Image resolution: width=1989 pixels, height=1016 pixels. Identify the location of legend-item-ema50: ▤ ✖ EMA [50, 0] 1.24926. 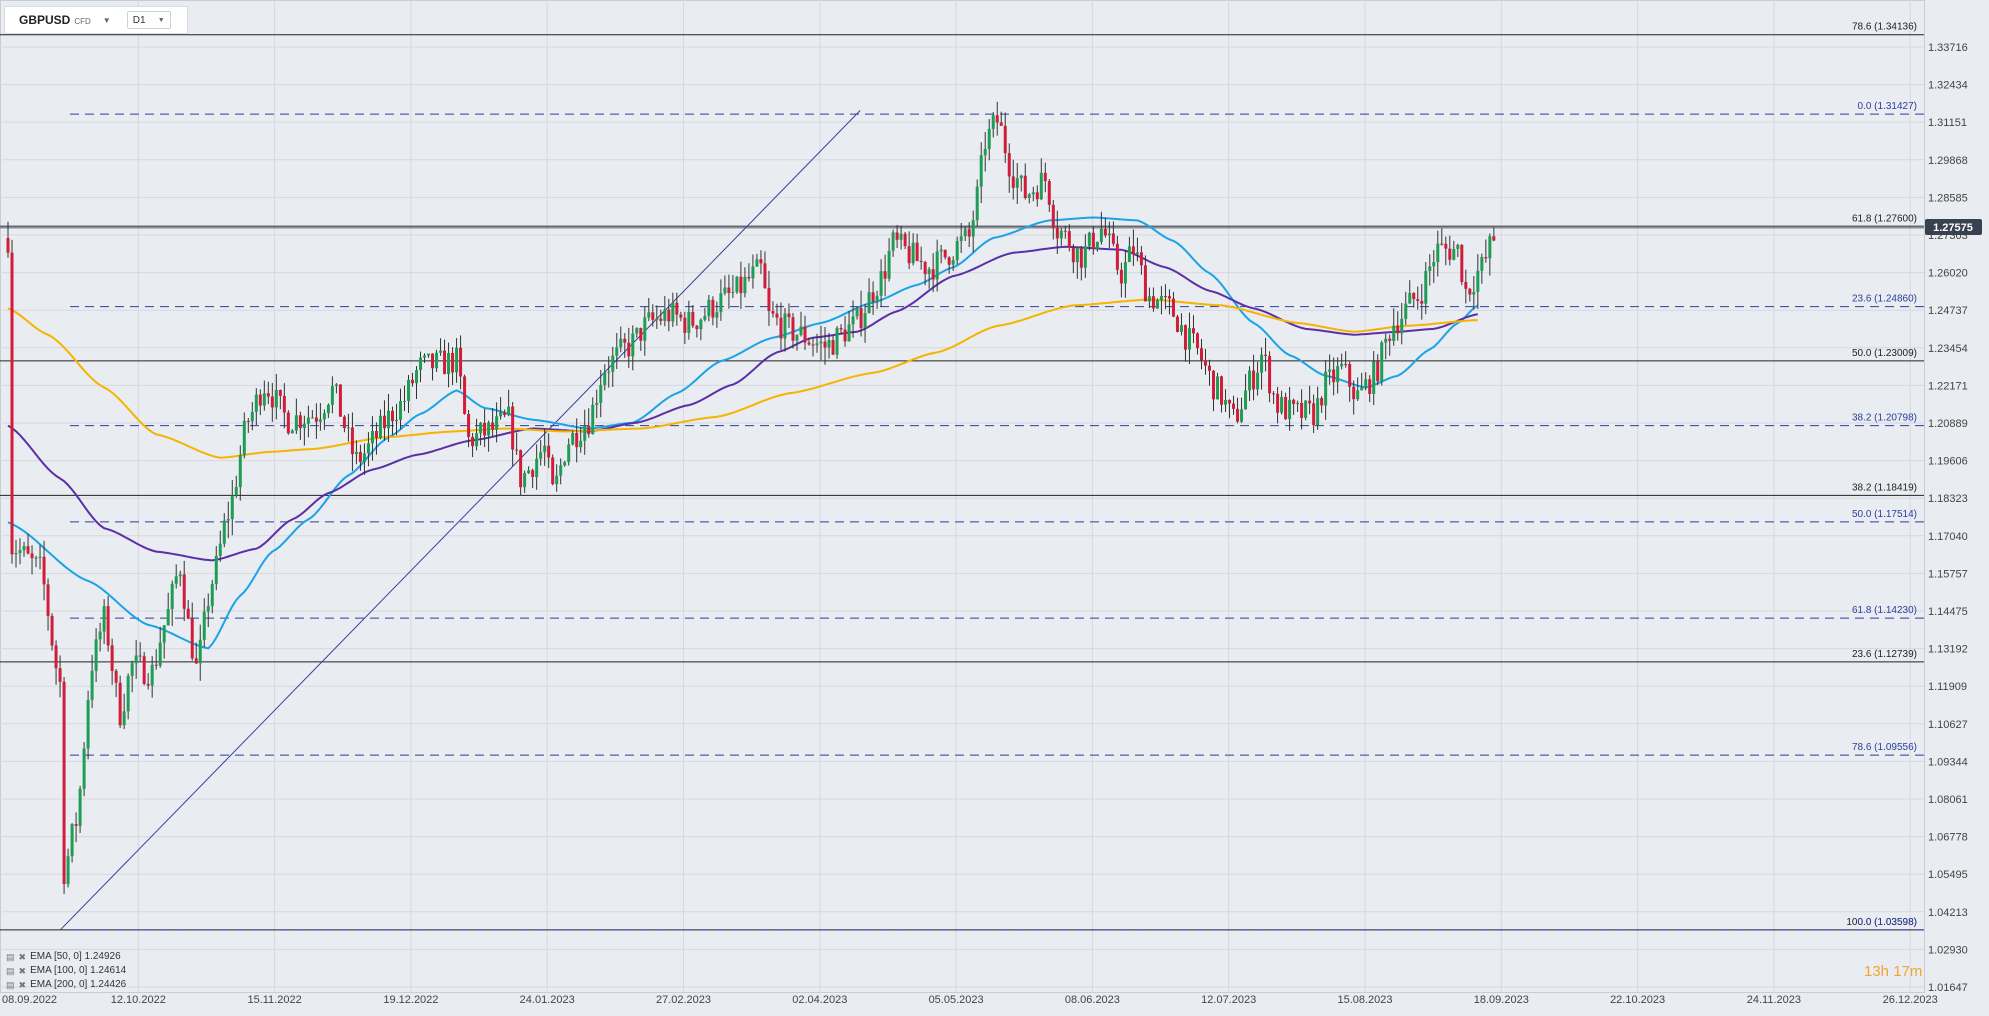
(66, 957).